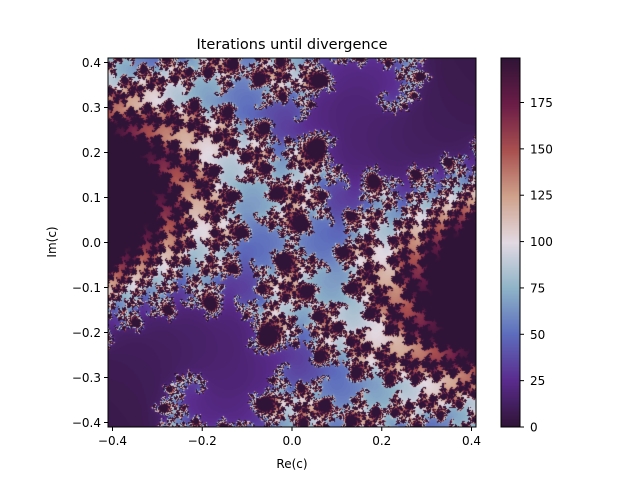  Describe the element at coordinates (112, 441) in the screenshot. I see `x-tick-label: −0.4` at that location.